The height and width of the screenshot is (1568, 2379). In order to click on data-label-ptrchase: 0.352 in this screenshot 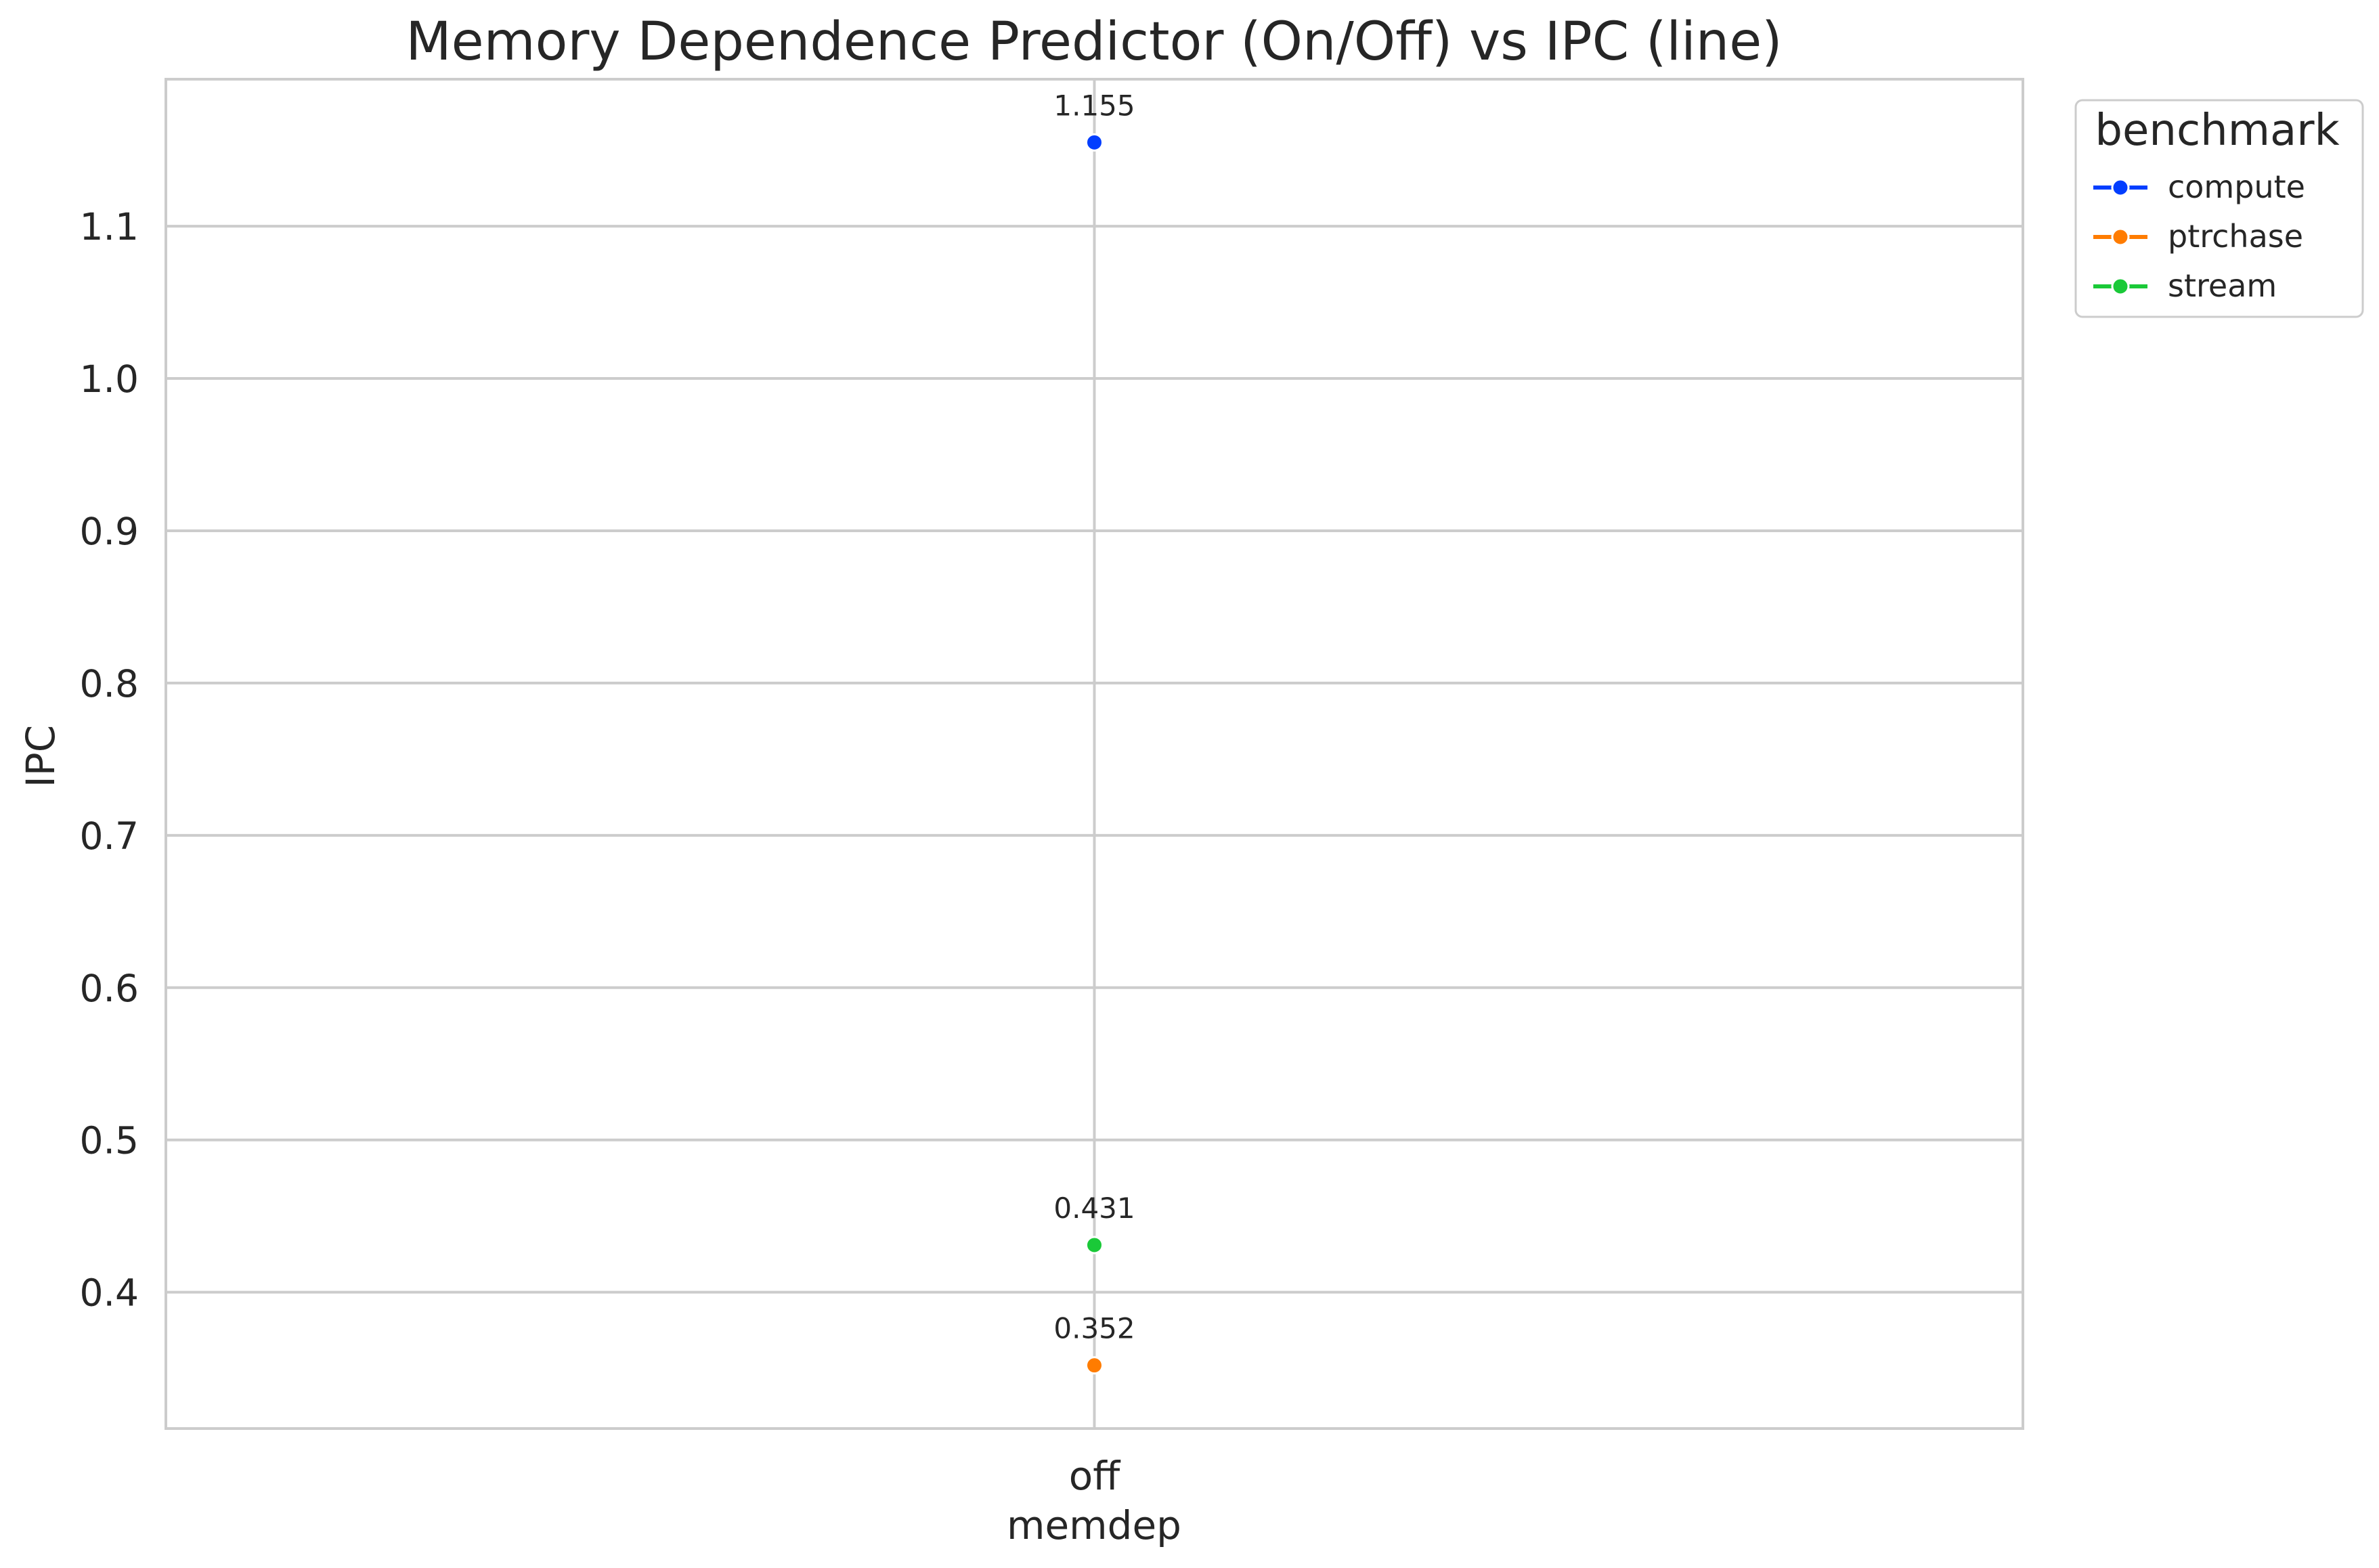, I will do `click(1094, 1328)`.